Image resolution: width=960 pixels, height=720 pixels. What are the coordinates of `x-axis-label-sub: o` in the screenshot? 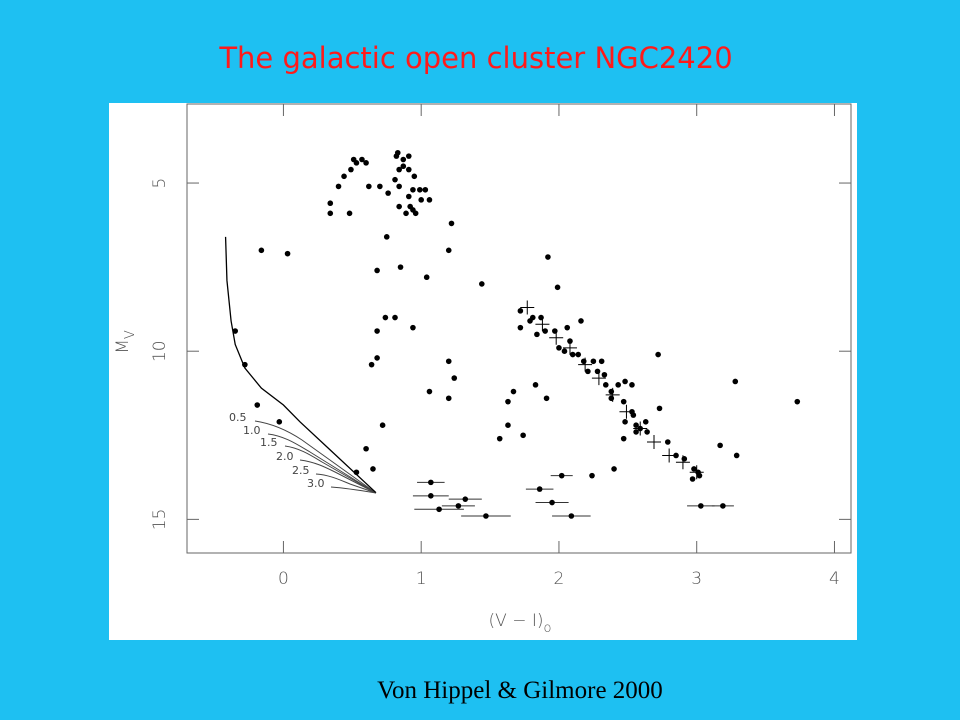 It's located at (548, 628).